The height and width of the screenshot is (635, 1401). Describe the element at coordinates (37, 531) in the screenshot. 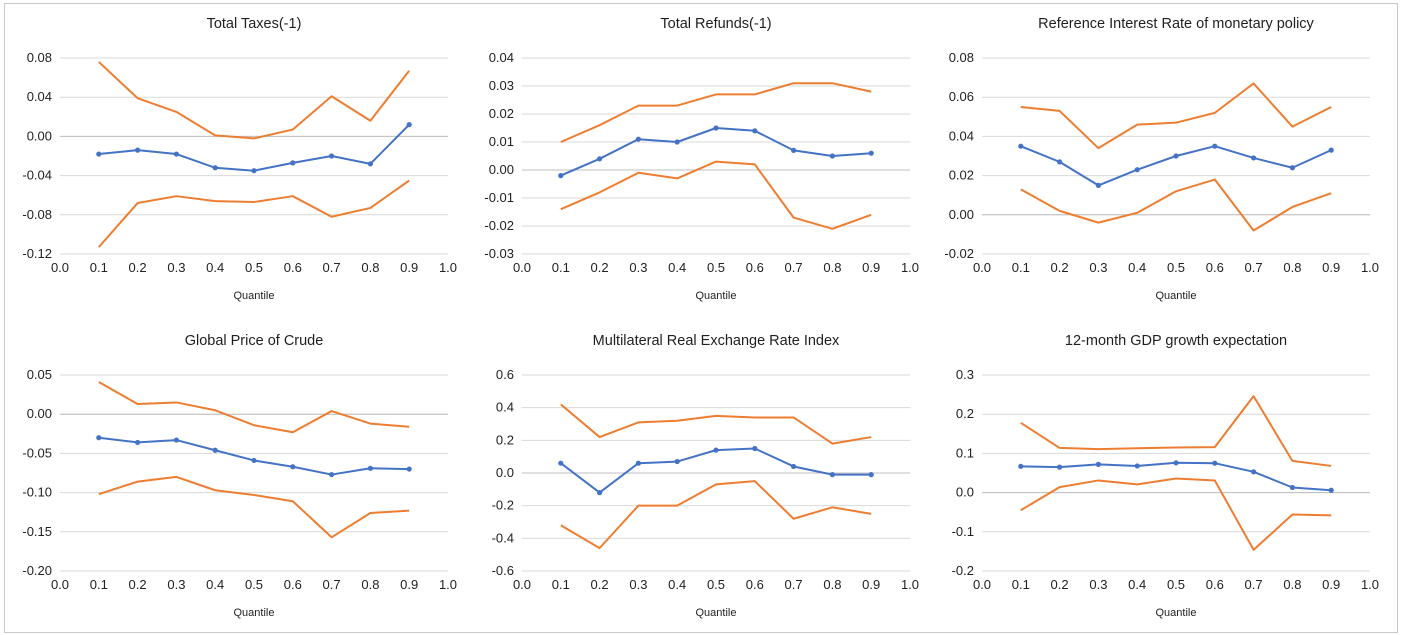

I see `y-tick-label: -0.15` at that location.